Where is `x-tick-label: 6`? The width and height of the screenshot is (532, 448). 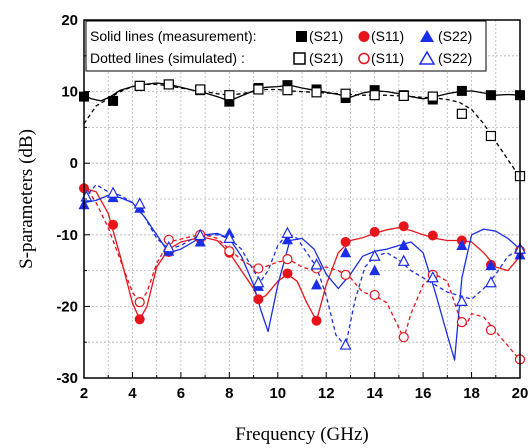
x-tick-label: 6 is located at coordinates (181, 393).